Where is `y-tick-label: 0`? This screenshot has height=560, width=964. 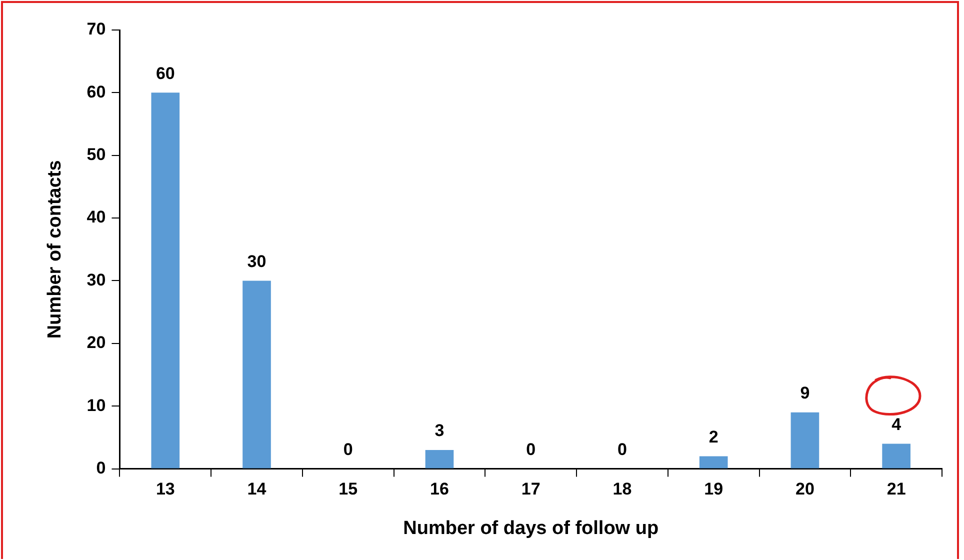
y-tick-label: 0 is located at coordinates (101, 468).